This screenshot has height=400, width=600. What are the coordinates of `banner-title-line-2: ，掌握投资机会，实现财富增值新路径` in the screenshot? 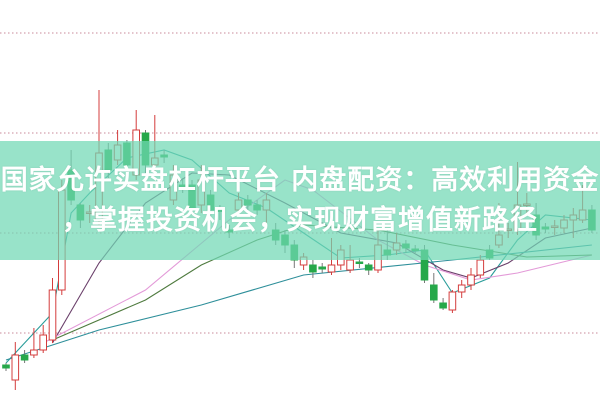 It's located at (300, 220).